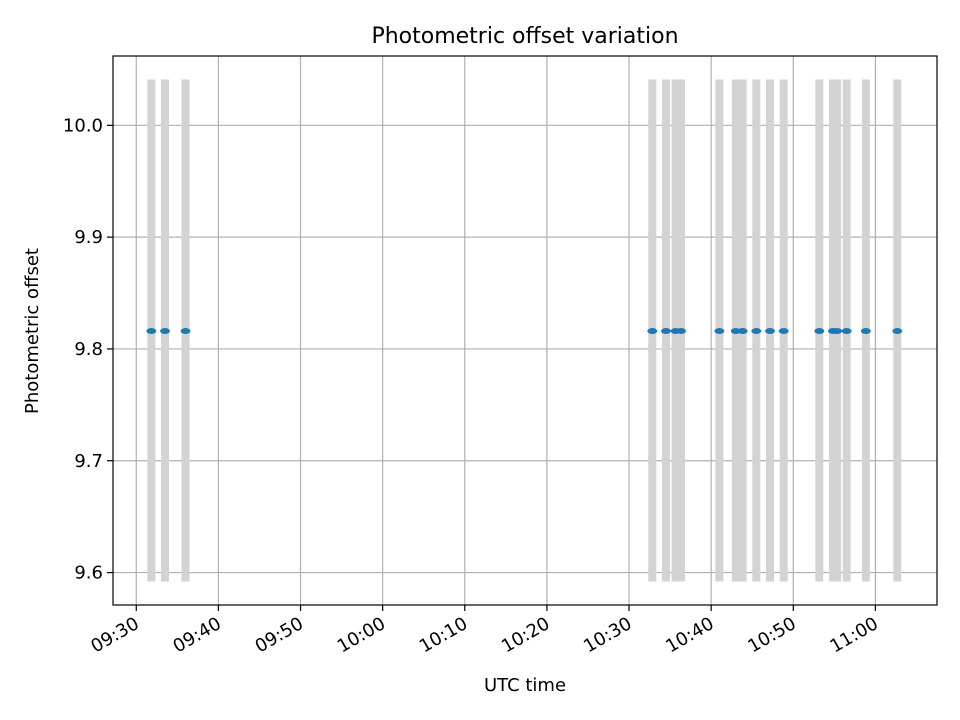  Describe the element at coordinates (689, 635) in the screenshot. I see `x-tick-label: 10:40` at that location.